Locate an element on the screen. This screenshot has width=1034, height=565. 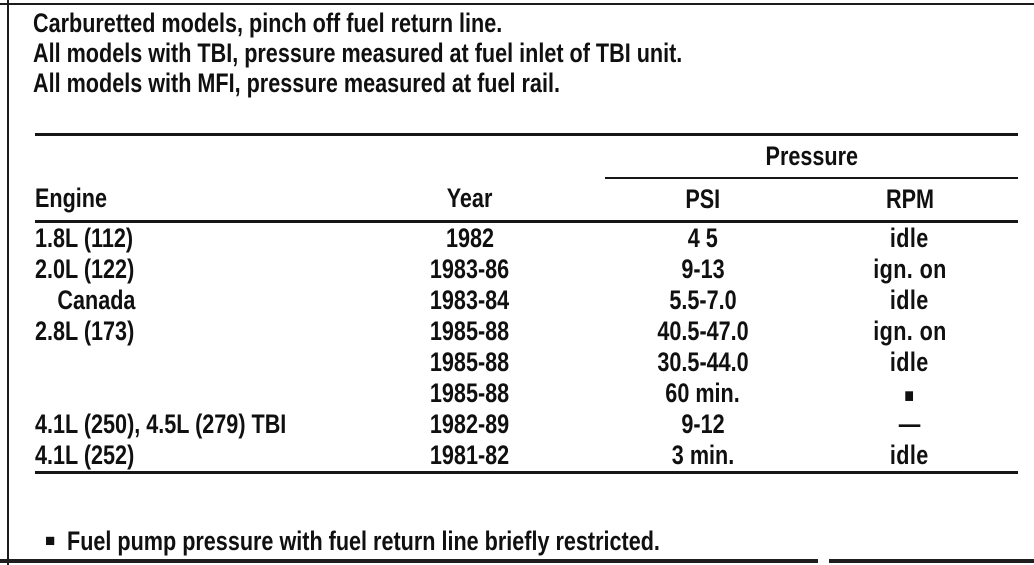
table-row: 4.1L (252) 1981-82 3 min. idle is located at coordinates (526, 457).